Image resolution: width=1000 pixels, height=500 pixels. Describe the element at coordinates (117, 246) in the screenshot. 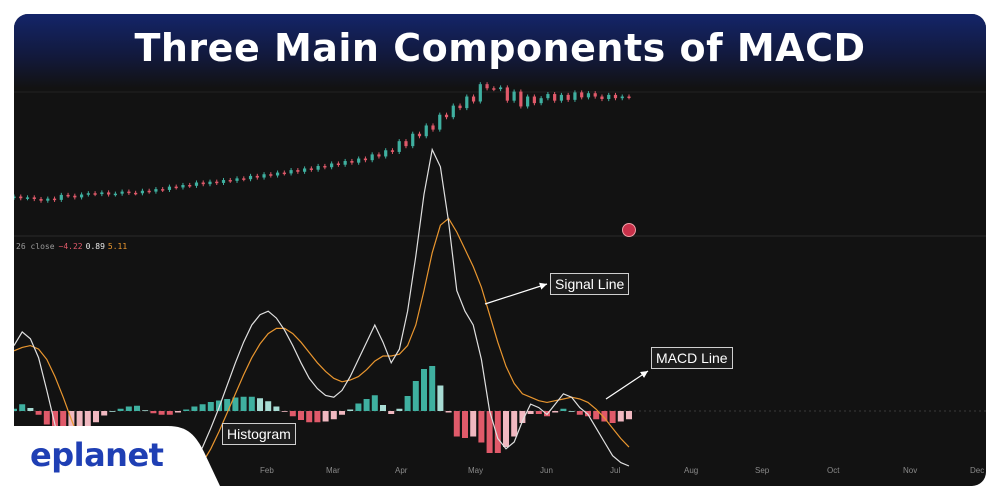

I see `histogram-value: 5.11` at that location.